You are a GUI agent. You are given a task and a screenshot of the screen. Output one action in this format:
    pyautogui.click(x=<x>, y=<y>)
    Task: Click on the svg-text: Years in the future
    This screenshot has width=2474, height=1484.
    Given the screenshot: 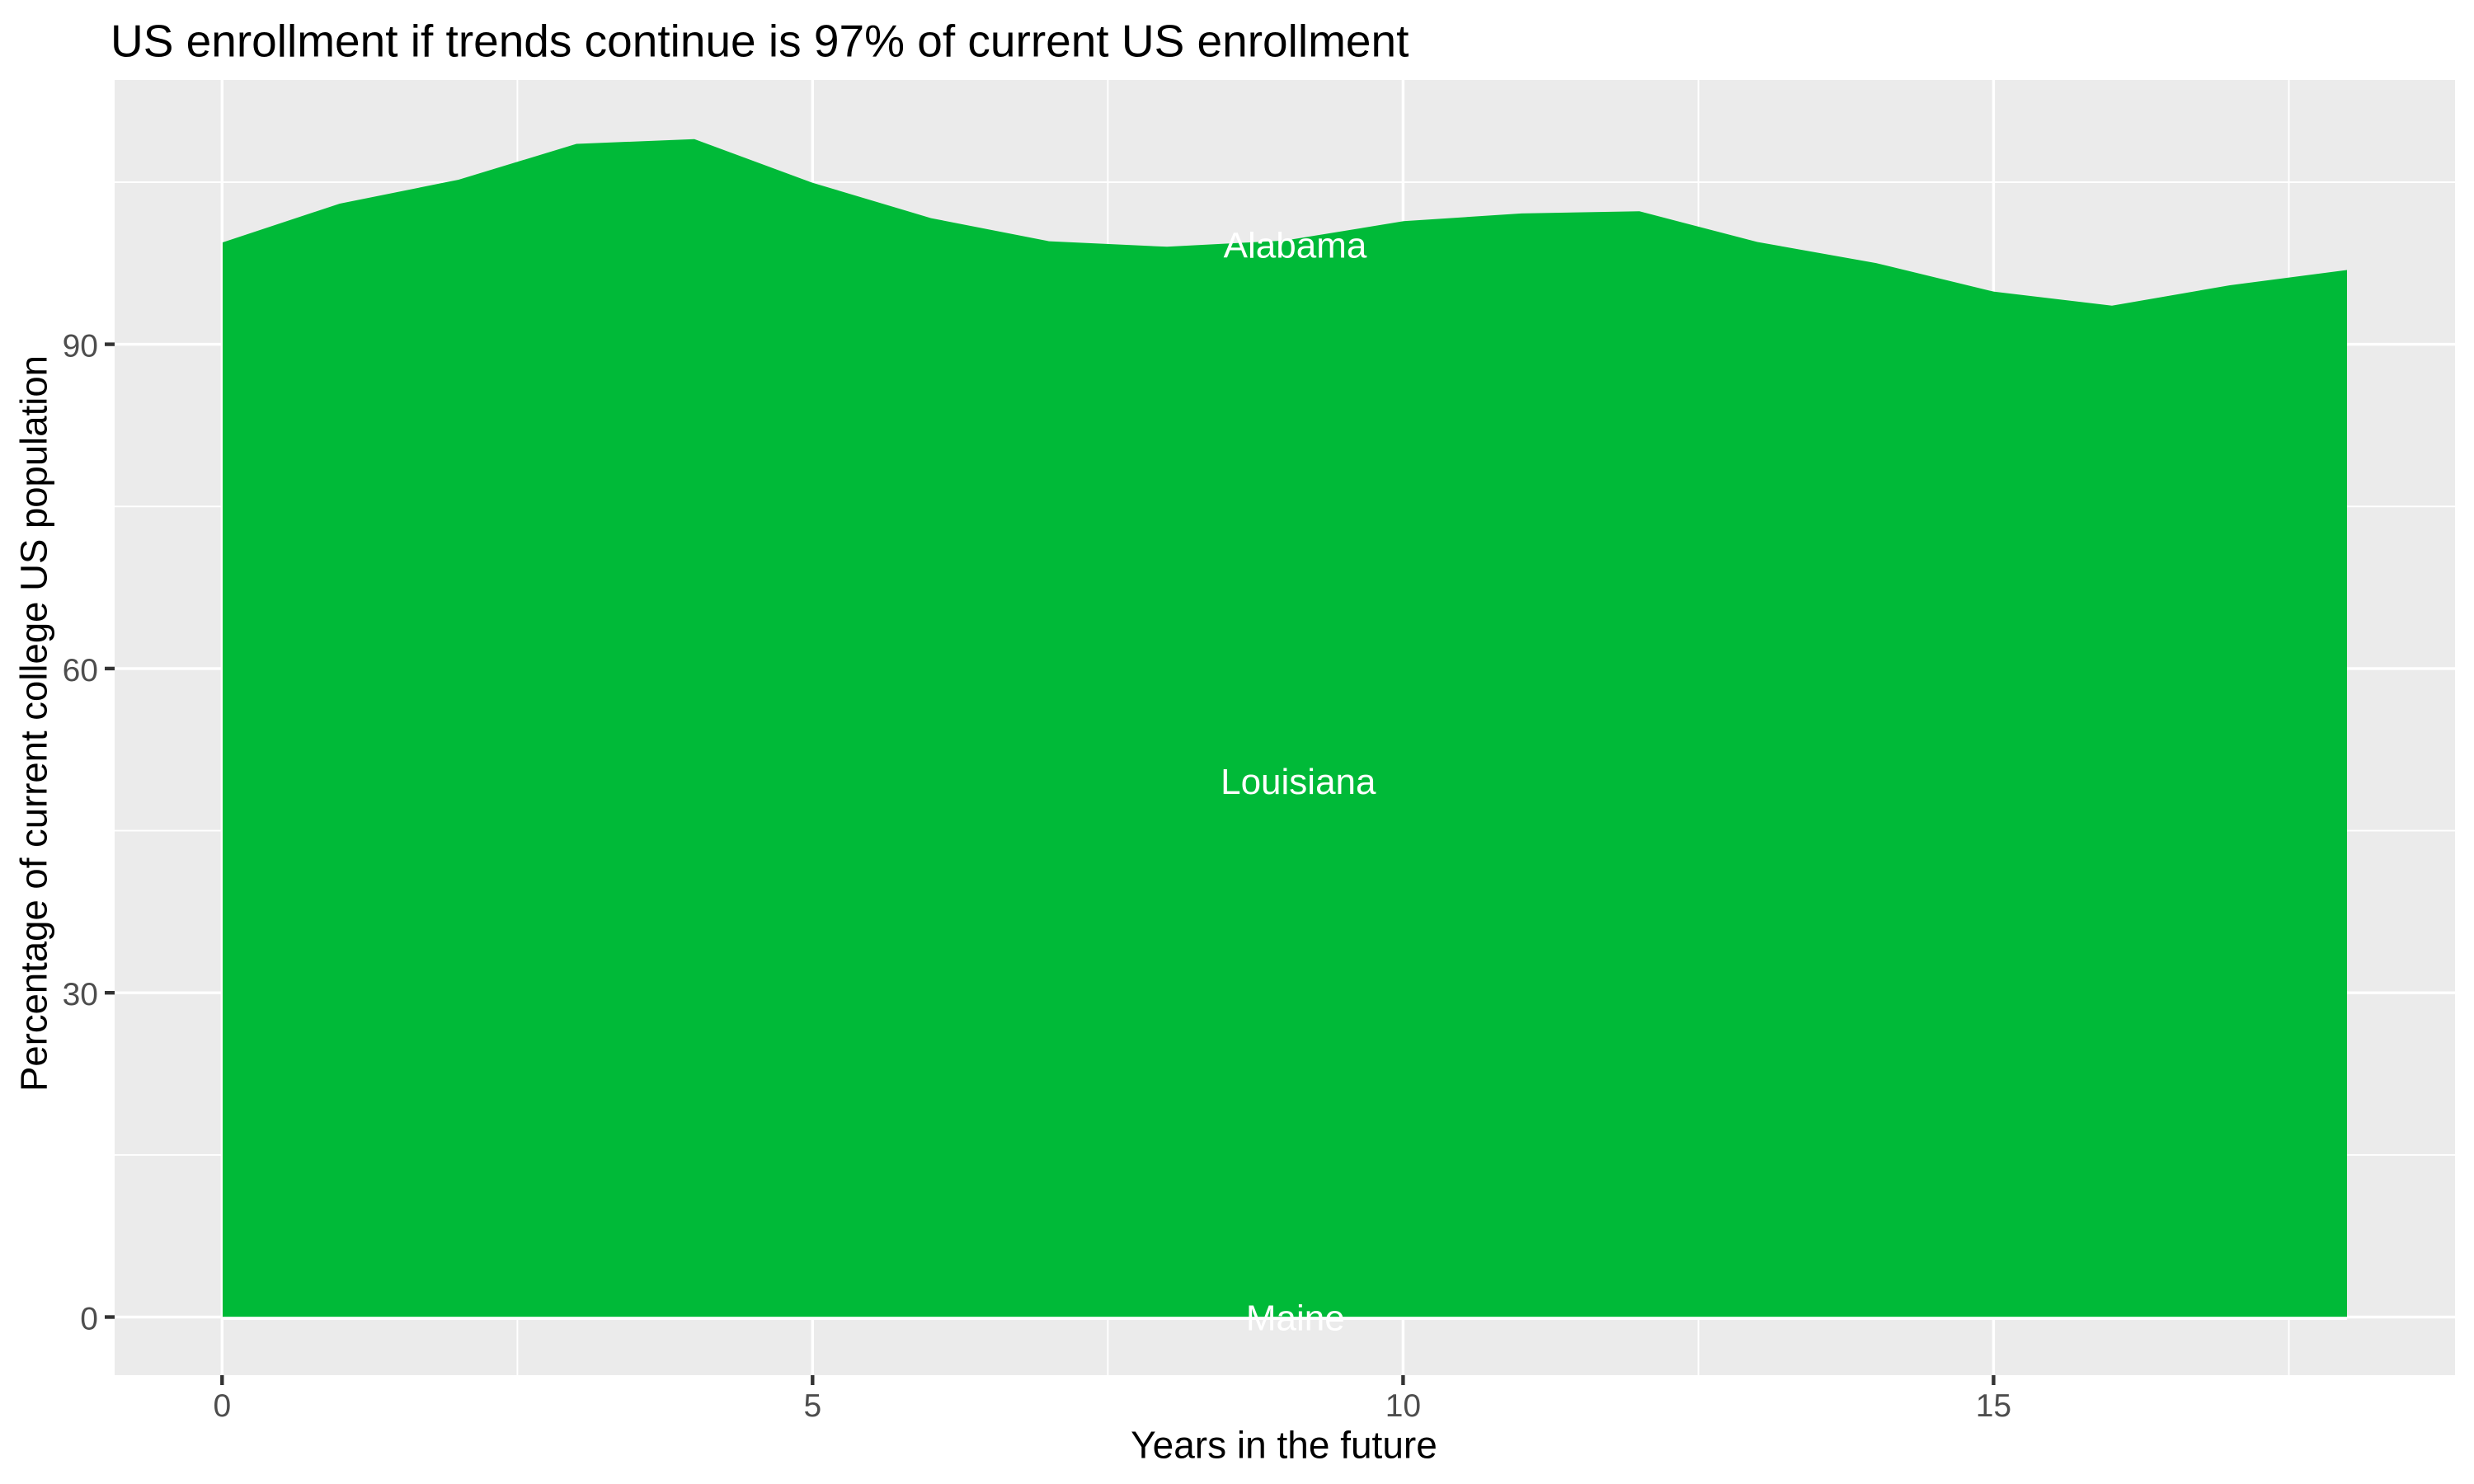 What is the action you would take?
    pyautogui.click(x=1284, y=1445)
    